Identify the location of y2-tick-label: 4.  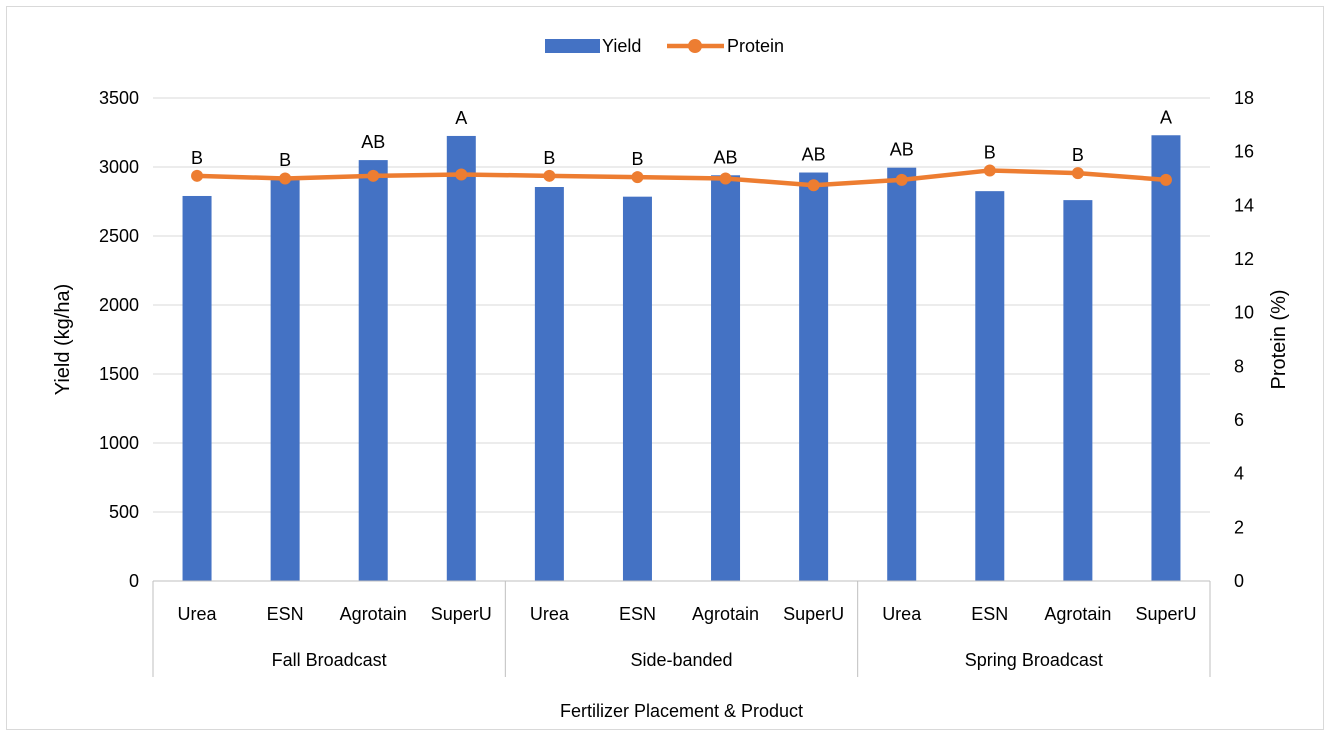
(1239, 474).